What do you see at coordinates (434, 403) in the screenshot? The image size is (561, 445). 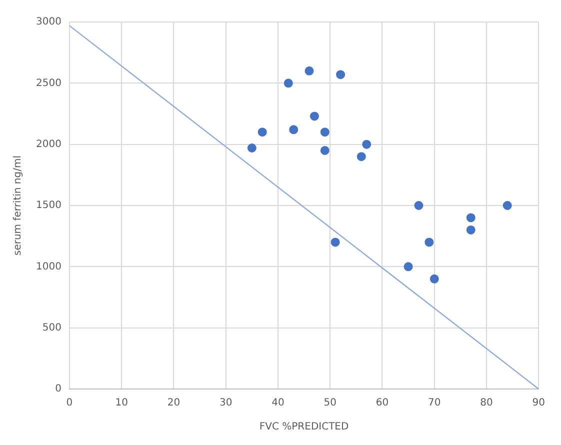 I see `x-tick-label: 70` at bounding box center [434, 403].